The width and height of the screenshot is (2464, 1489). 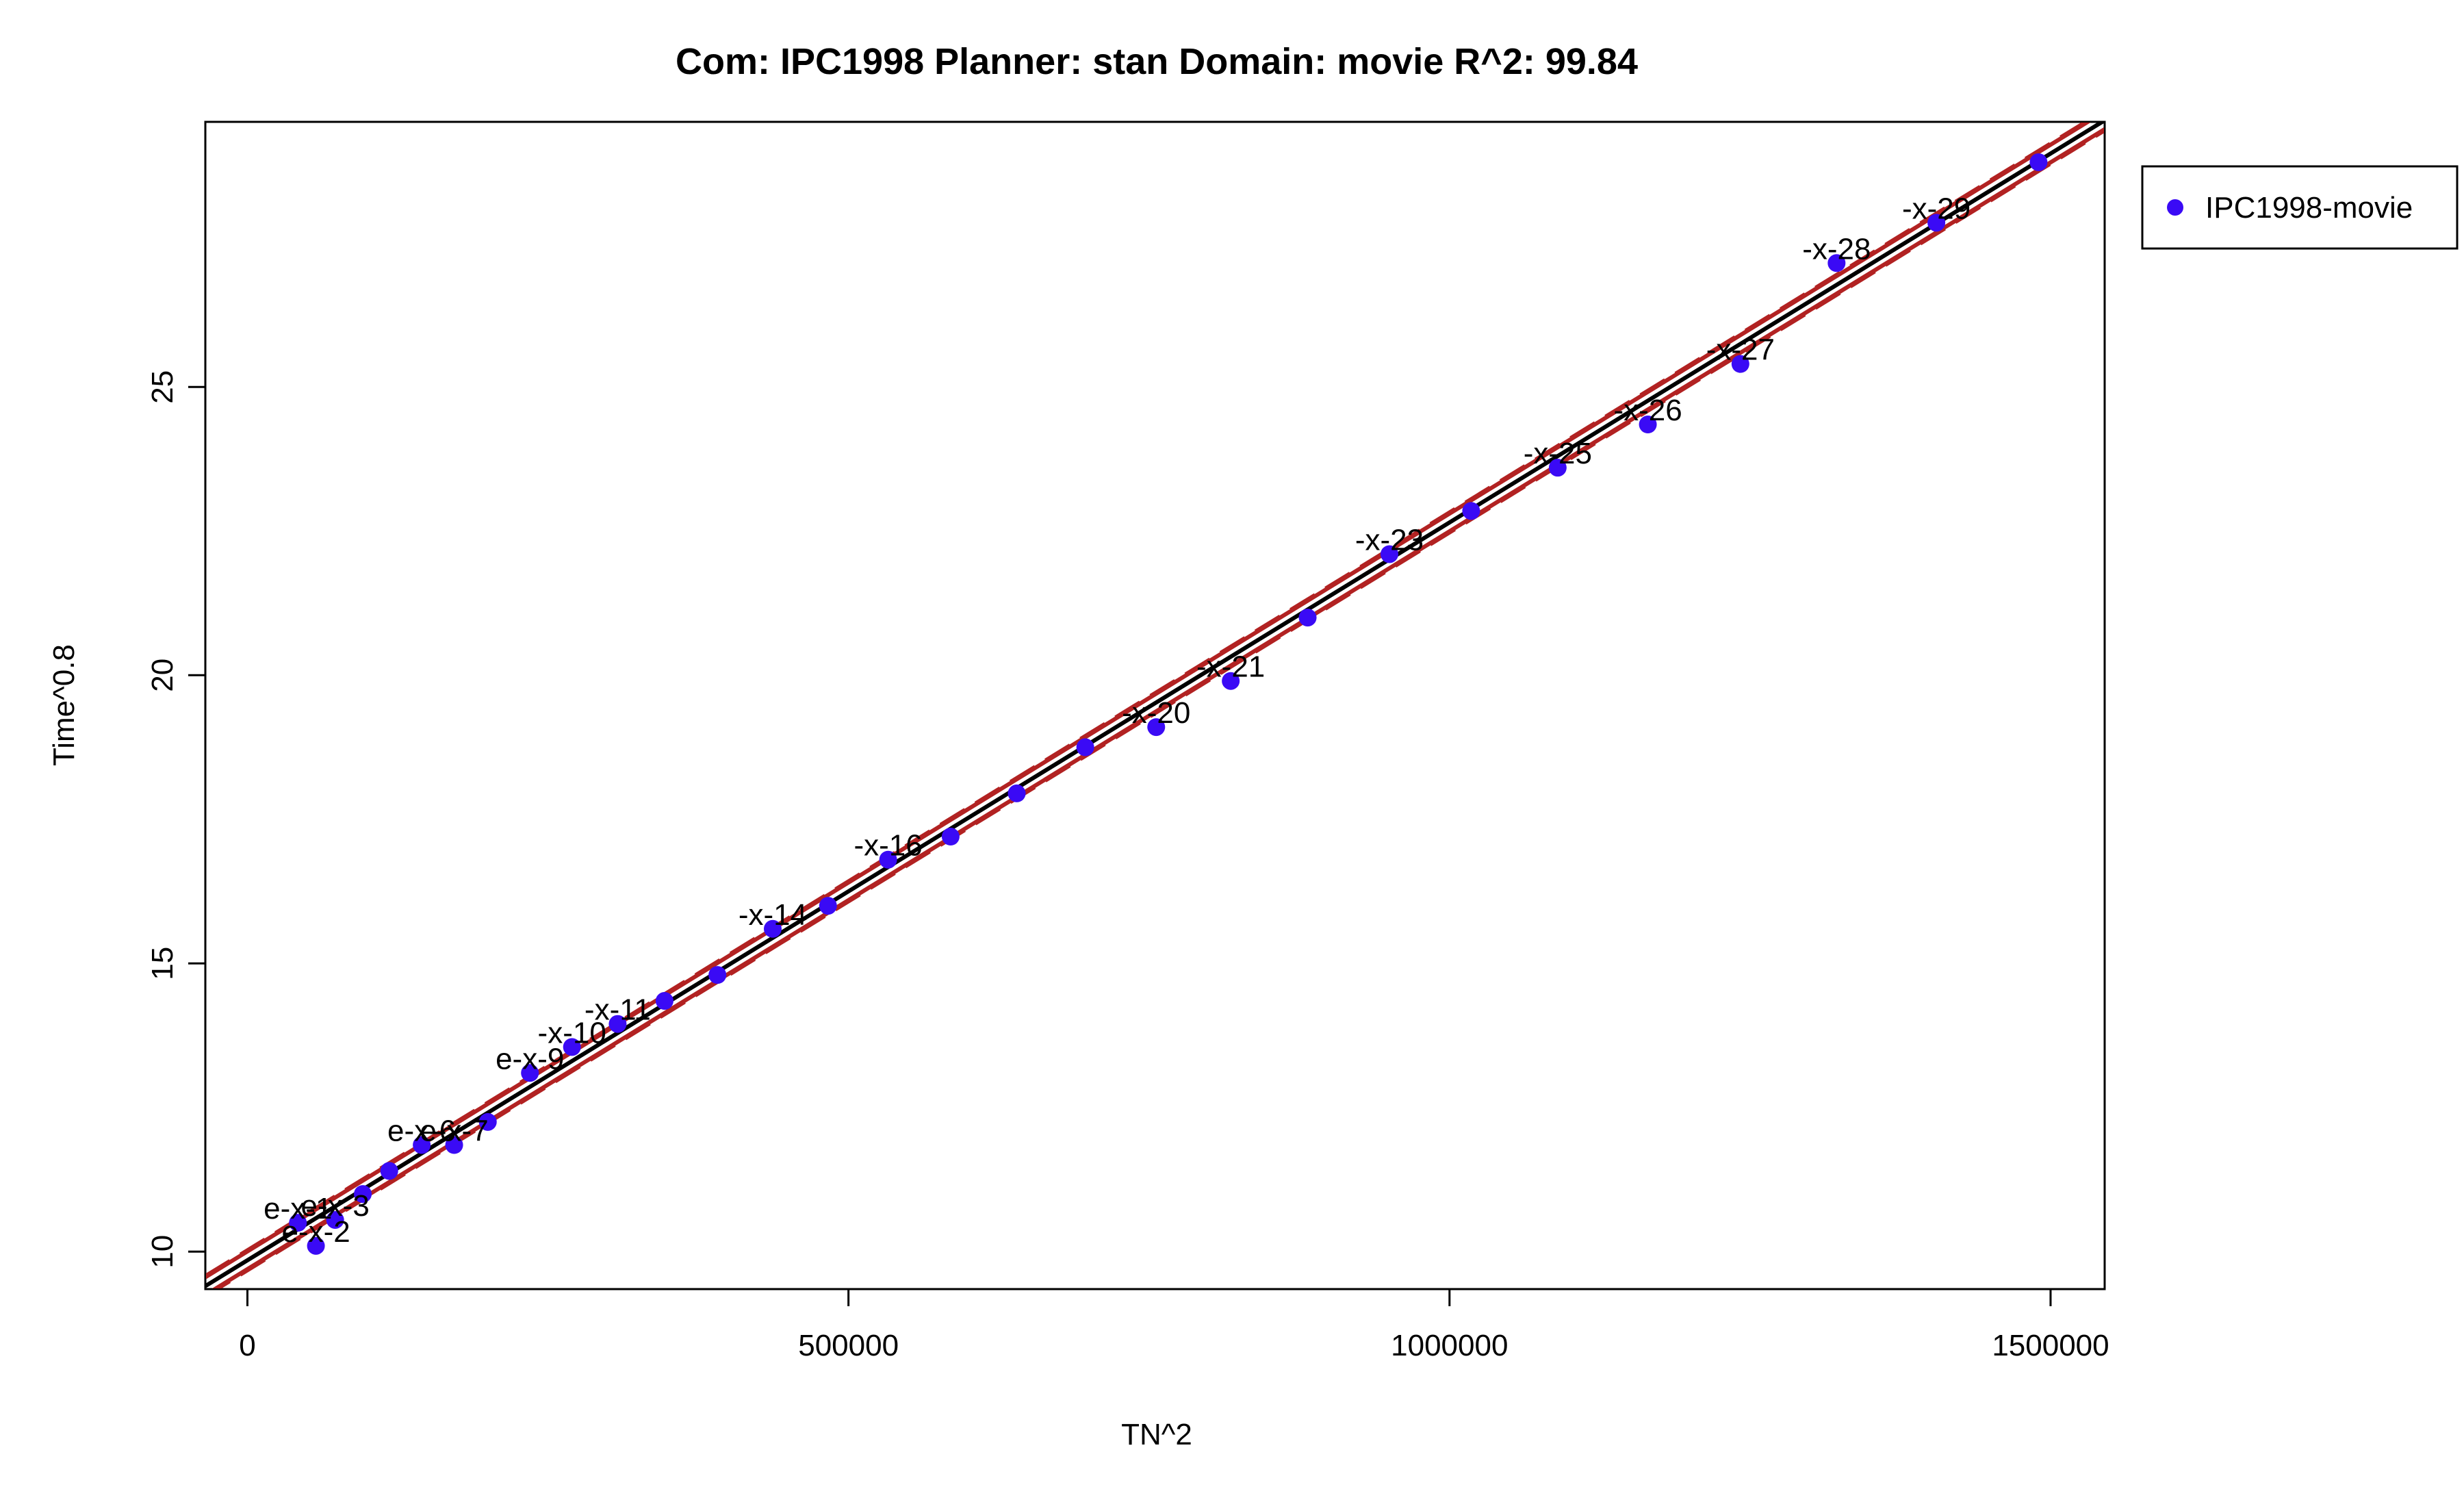 What do you see at coordinates (335, 1206) in the screenshot?
I see `point-label: e-x-3` at bounding box center [335, 1206].